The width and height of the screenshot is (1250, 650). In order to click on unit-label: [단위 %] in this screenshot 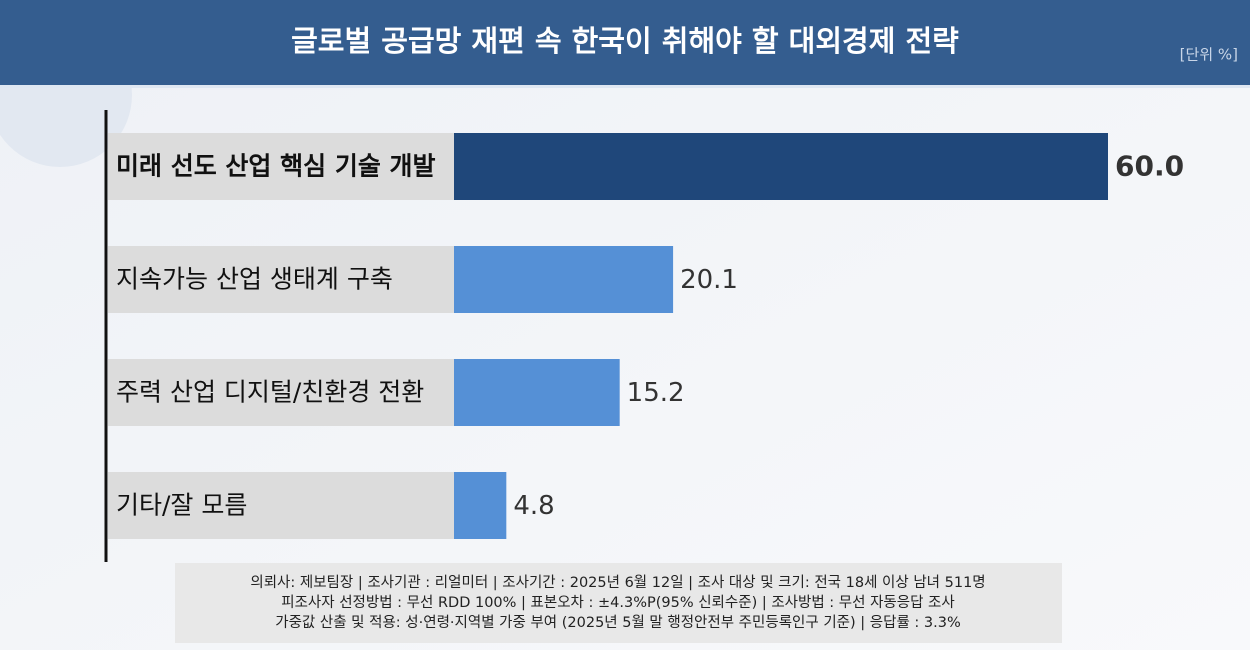, I will do `click(1209, 55)`.